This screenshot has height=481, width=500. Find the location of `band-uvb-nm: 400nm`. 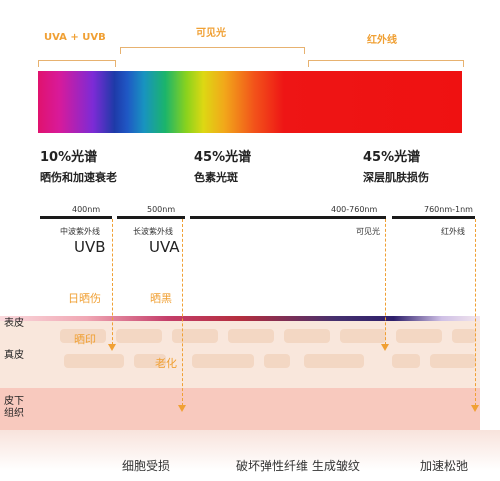

band-uvb-nm: 400nm is located at coordinates (86, 209).